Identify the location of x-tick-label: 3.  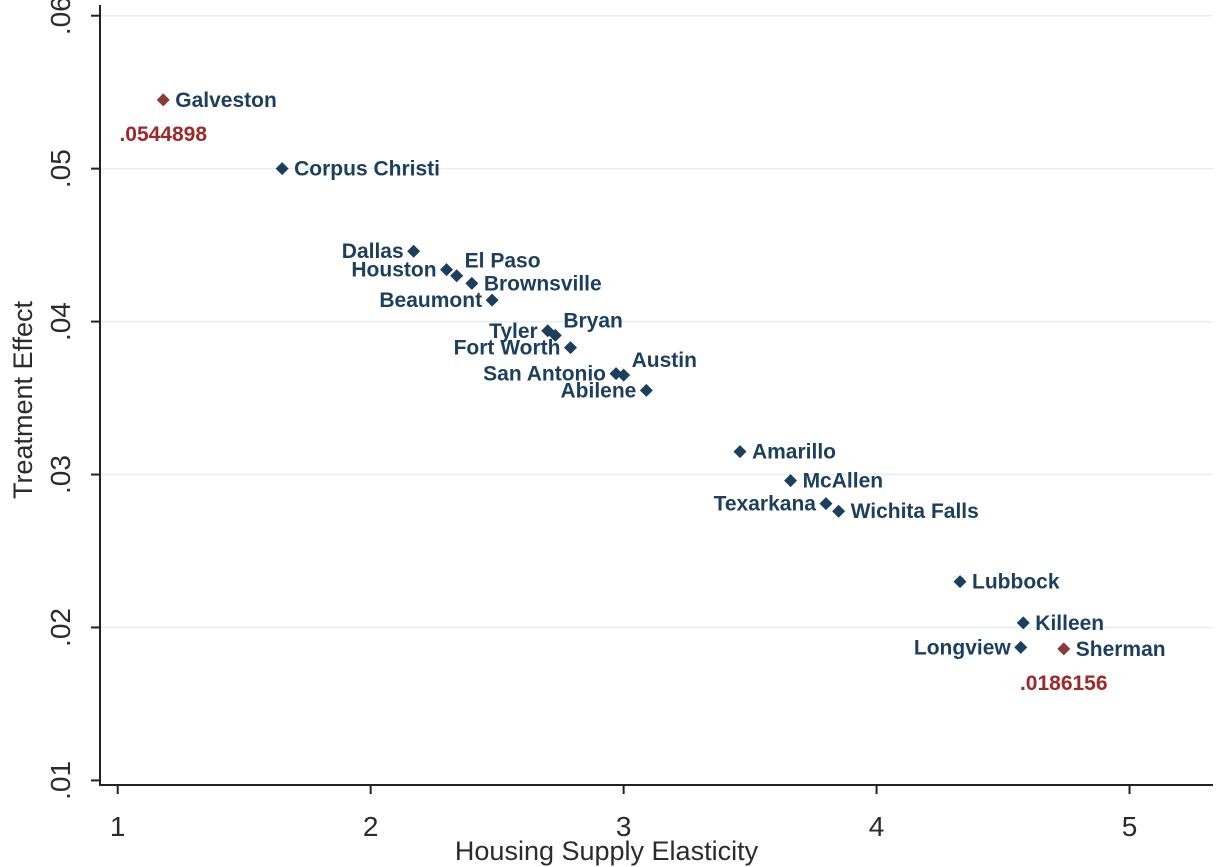
(624, 826).